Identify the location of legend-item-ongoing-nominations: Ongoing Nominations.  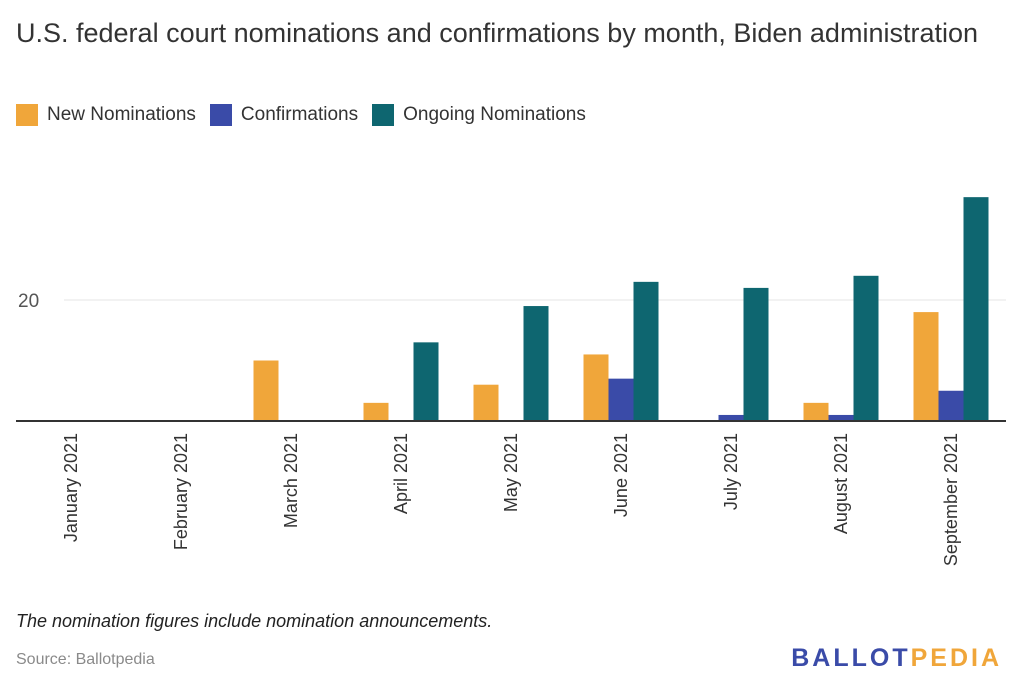
(479, 115).